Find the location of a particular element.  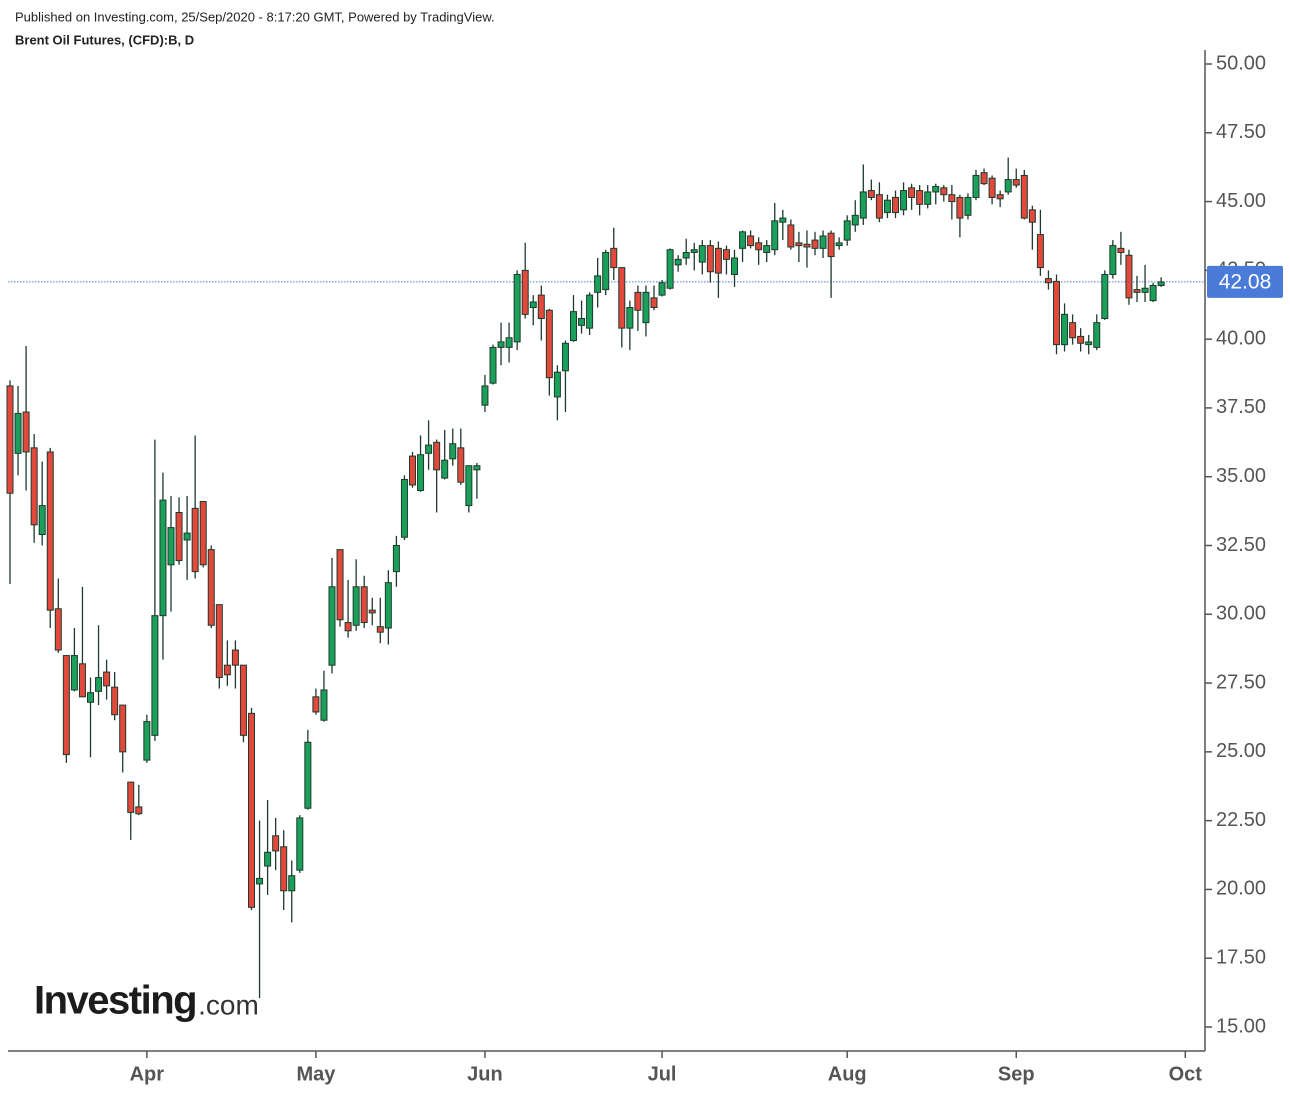

last-price-label: 42.08 is located at coordinates (1245, 281).